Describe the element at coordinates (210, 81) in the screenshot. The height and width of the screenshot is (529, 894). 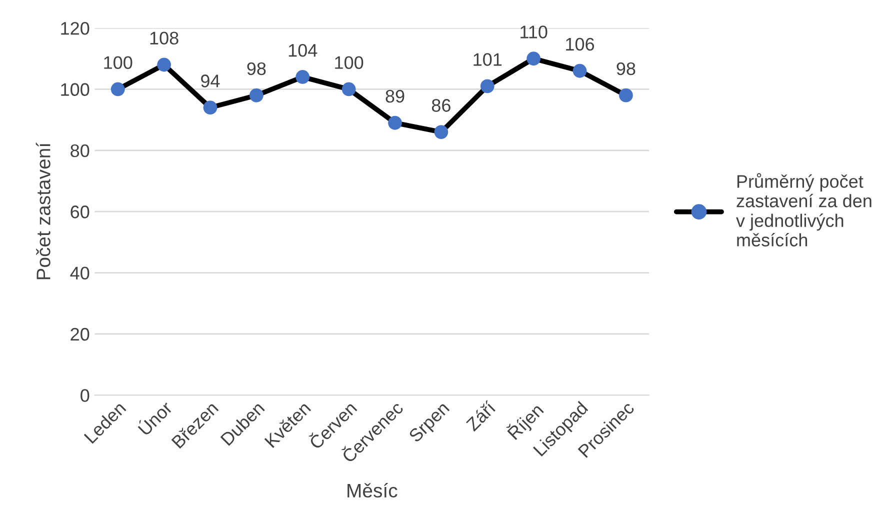
I see `data-label: 94` at that location.